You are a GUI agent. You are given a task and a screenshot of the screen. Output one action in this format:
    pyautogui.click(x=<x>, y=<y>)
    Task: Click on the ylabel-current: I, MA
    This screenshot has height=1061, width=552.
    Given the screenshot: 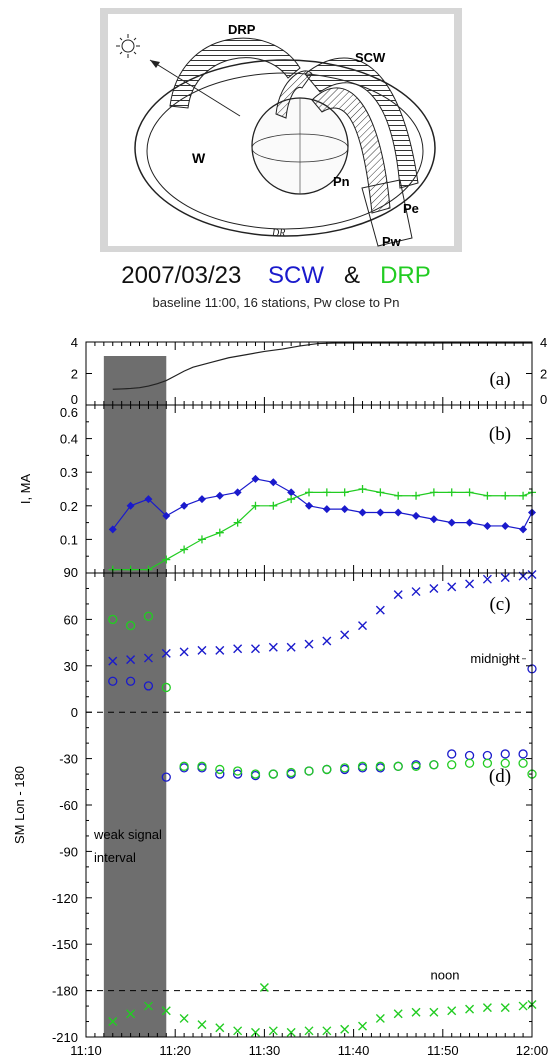 What is the action you would take?
    pyautogui.click(x=25, y=489)
    